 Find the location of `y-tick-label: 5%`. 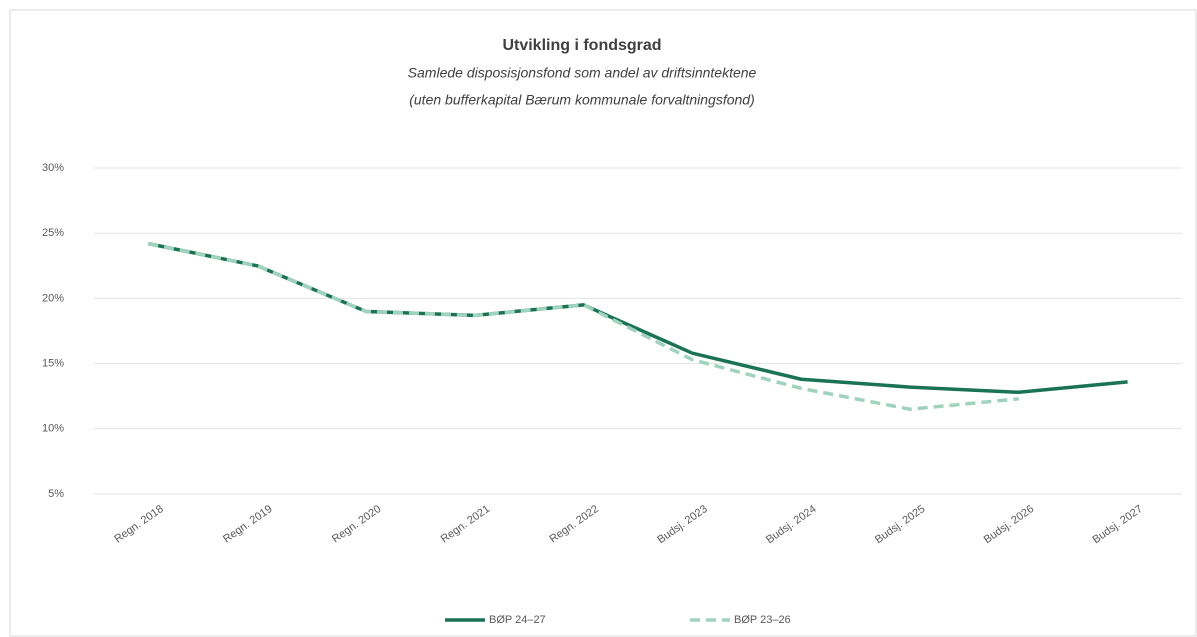

y-tick-label: 5% is located at coordinates (56, 494).